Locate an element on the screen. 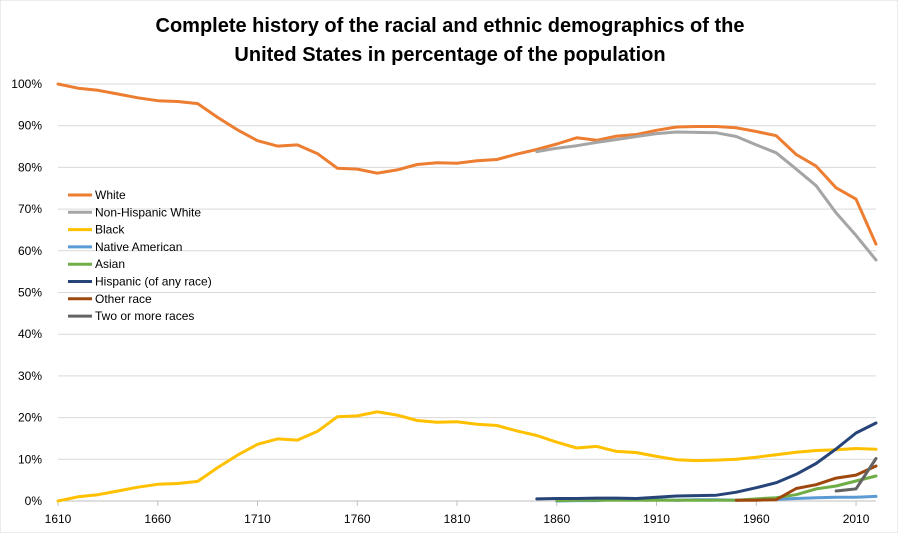 The image size is (898, 538). x-tick-label: 1910 is located at coordinates (656, 519).